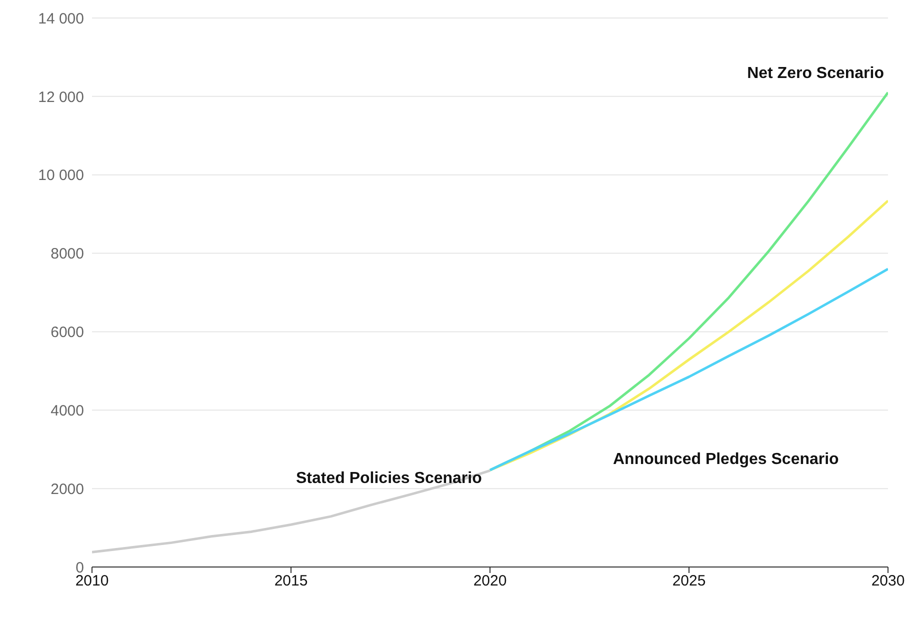 The height and width of the screenshot is (624, 921). What do you see at coordinates (67, 333) in the screenshot?
I see `y-tick-label: 6000` at bounding box center [67, 333].